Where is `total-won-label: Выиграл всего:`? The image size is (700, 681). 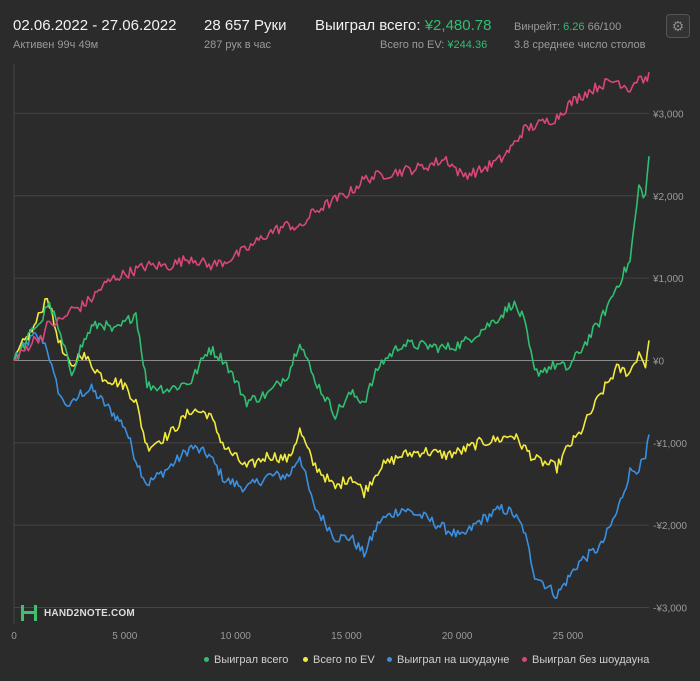
total-won-label: Выиграл всего: is located at coordinates (368, 25).